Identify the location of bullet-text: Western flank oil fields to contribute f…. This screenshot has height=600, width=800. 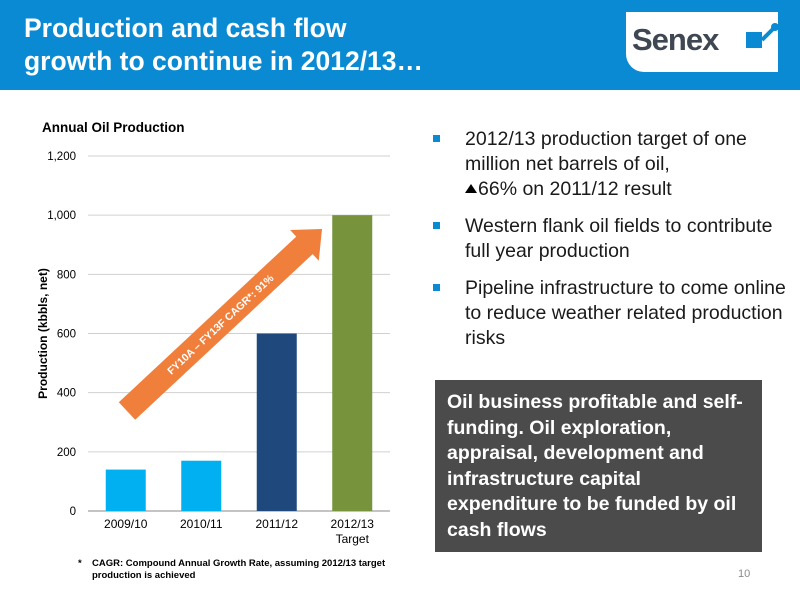
(619, 238).